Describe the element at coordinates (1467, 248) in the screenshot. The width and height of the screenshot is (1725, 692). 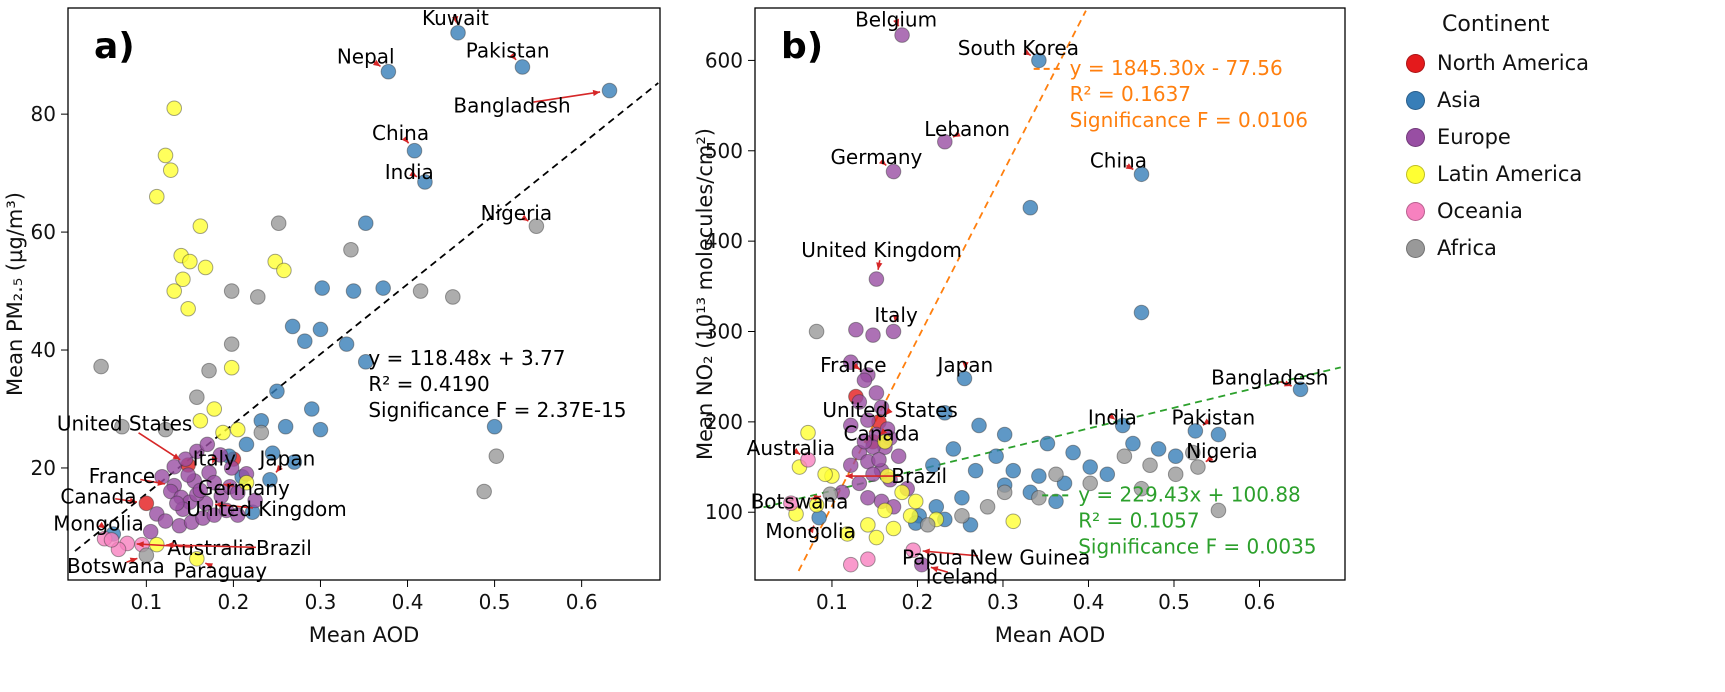
I see `legend-label: Africa` at that location.